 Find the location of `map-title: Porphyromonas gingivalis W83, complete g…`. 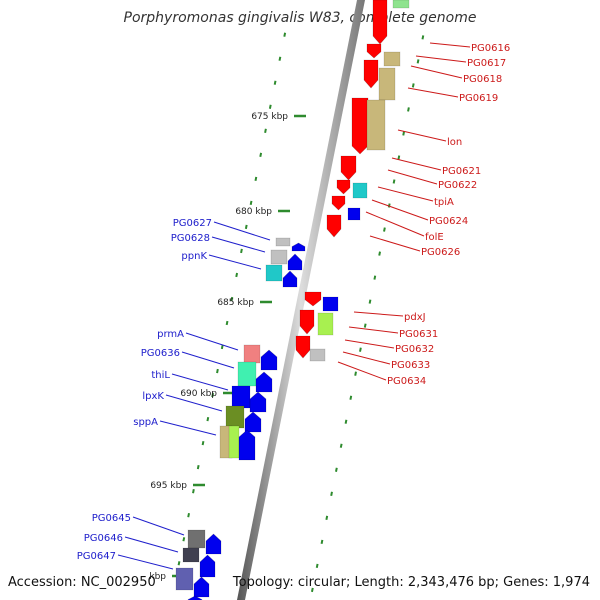

map-title: Porphyromonas gingivalis W83, complete g… is located at coordinates (300, 18).